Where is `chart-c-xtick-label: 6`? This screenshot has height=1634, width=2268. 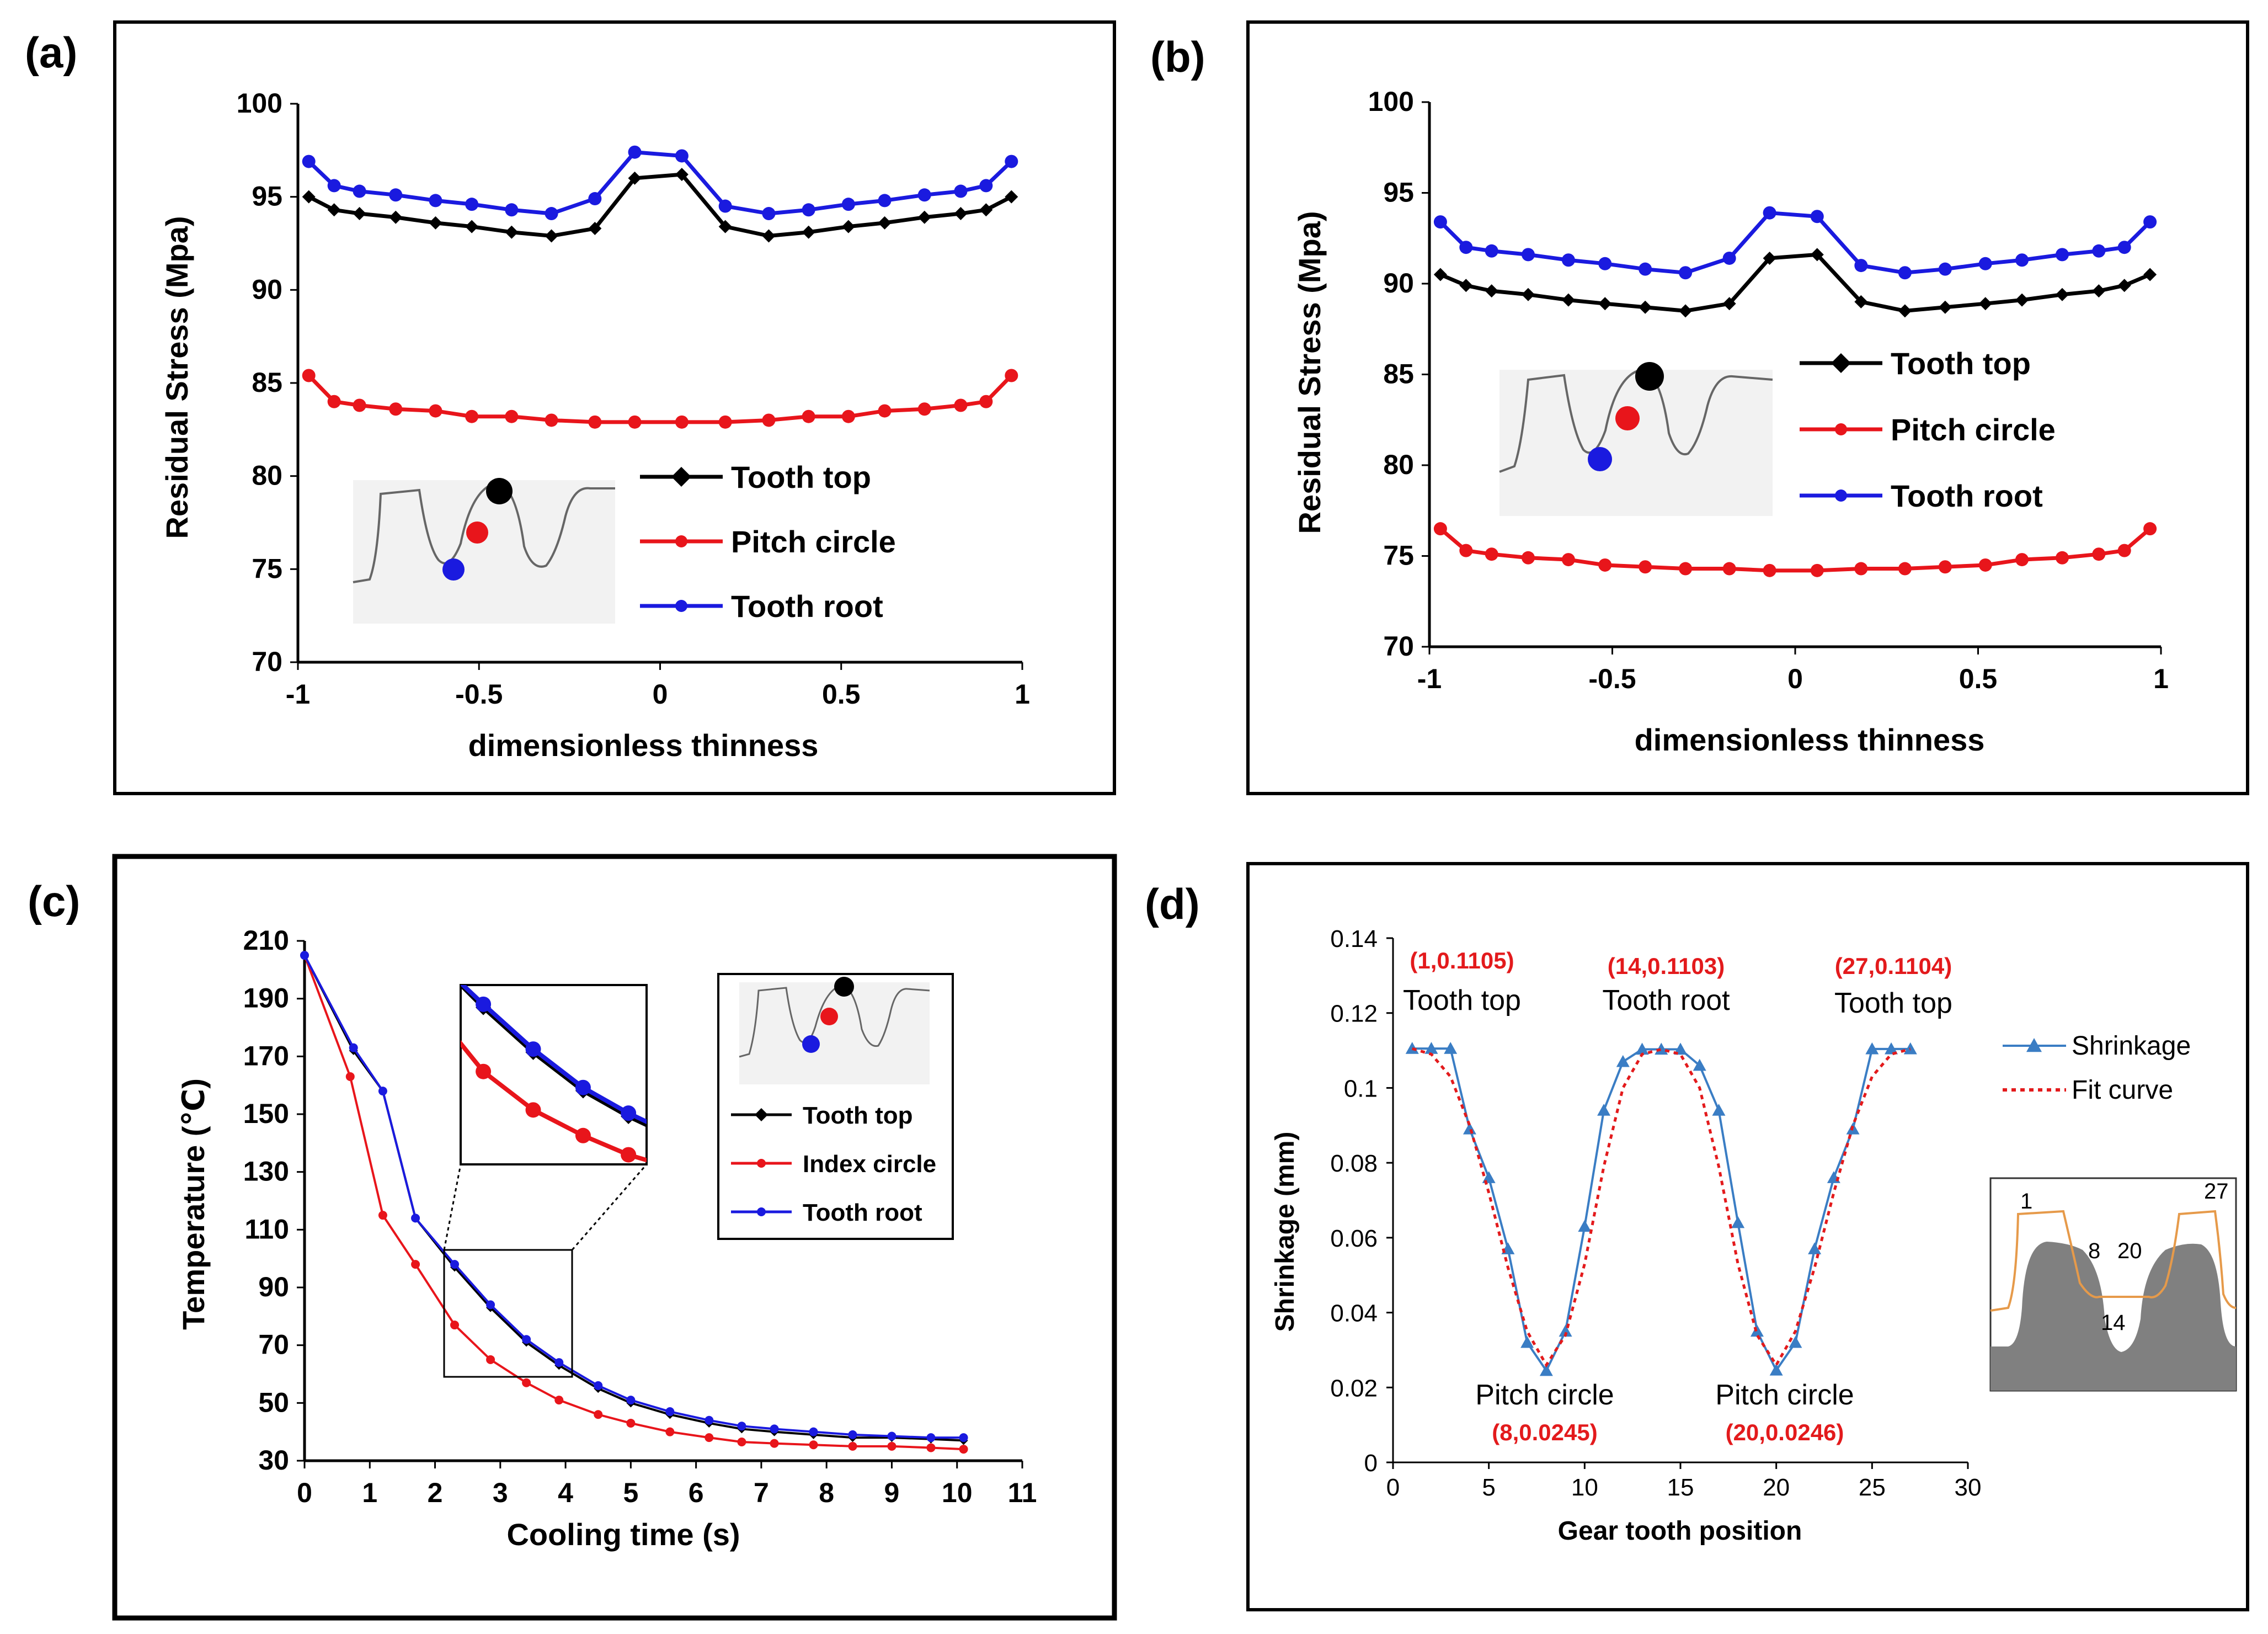 chart-c-xtick-label: 6 is located at coordinates (696, 1492).